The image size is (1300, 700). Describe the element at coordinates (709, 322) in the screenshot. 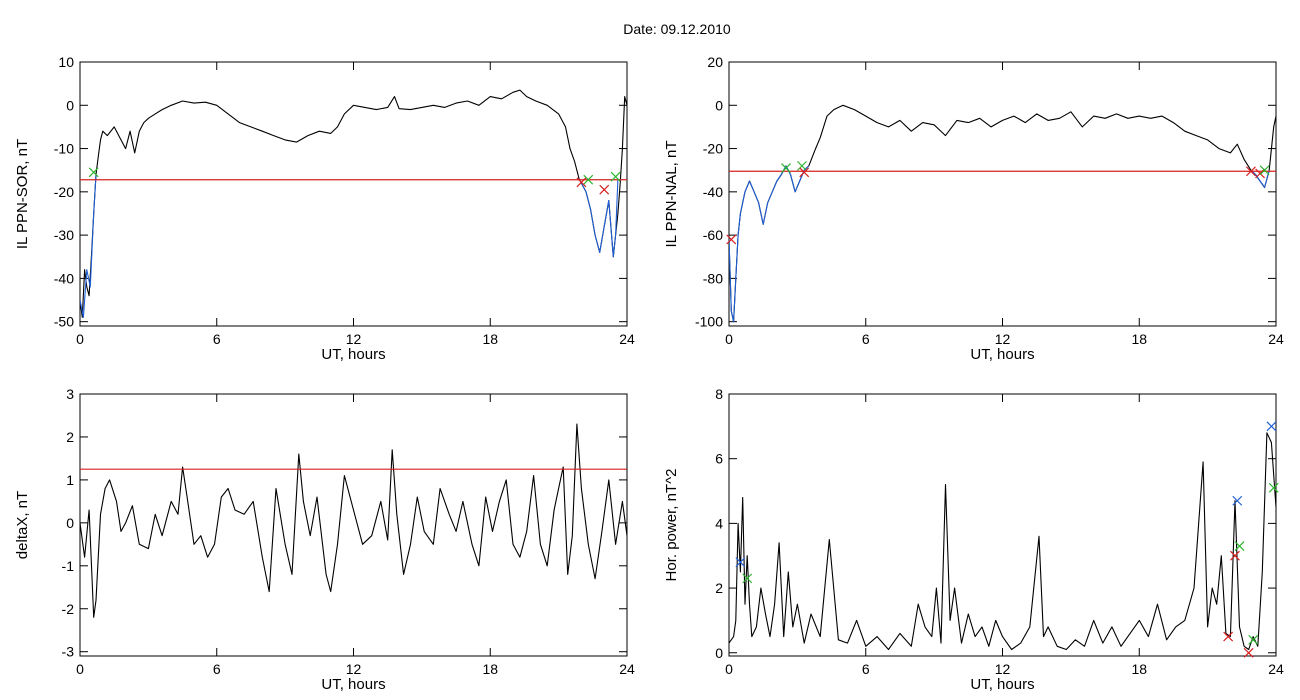

I see `y-tick-label-2-6: -100` at that location.